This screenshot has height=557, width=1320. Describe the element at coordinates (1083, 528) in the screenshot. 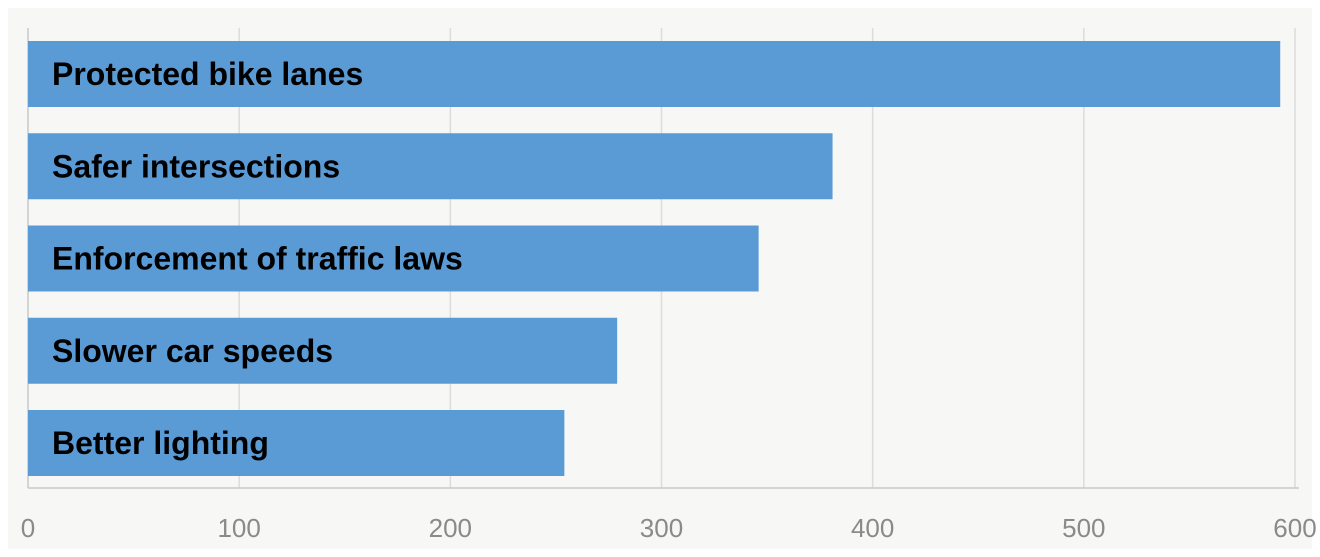

I see `x-tick-label: 500` at that location.